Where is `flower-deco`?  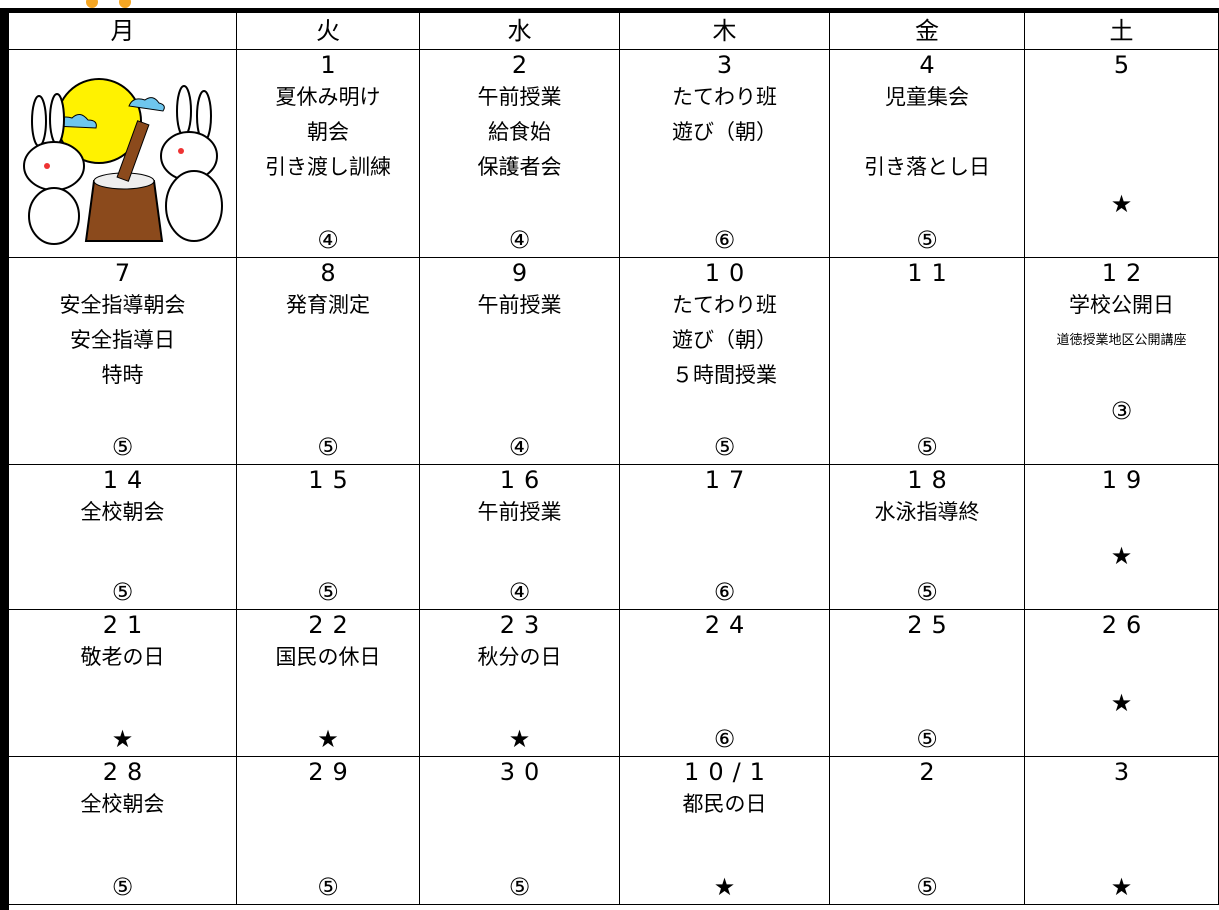 flower-deco is located at coordinates (108, 4).